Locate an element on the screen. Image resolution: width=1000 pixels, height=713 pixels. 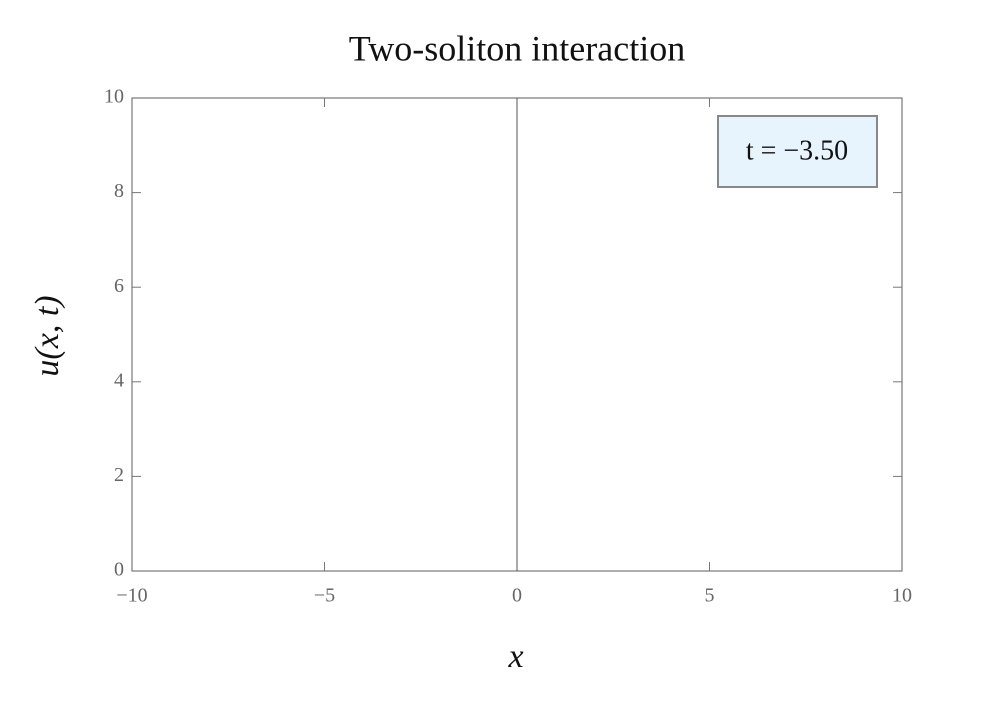
annotation: t = −3.50 is located at coordinates (797, 150).